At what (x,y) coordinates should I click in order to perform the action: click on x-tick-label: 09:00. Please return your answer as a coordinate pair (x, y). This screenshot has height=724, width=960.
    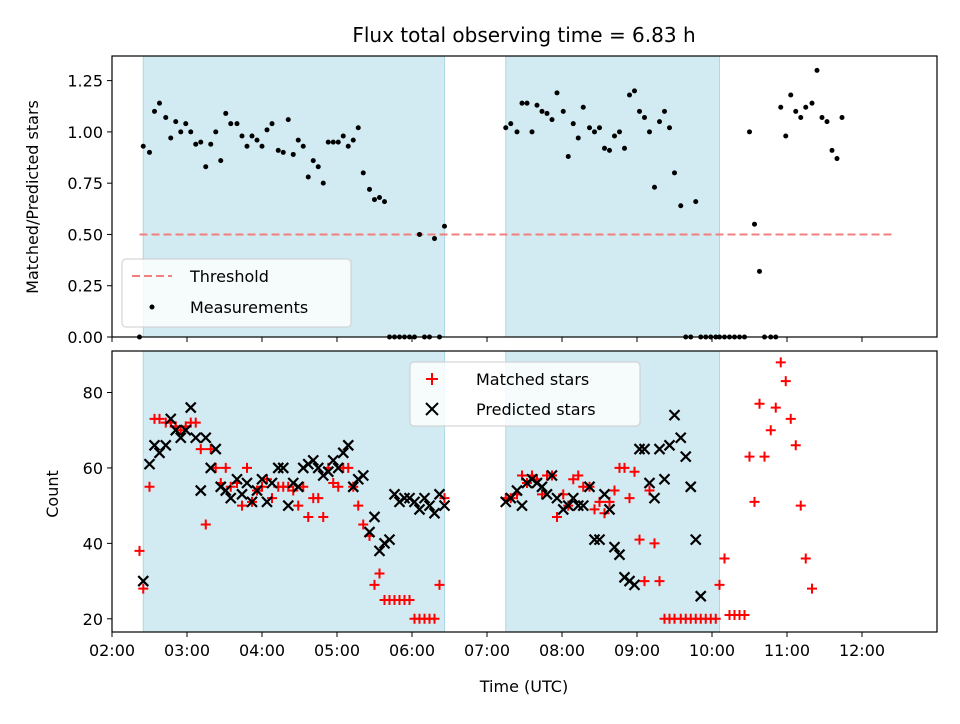
    Looking at the image, I should click on (637, 650).